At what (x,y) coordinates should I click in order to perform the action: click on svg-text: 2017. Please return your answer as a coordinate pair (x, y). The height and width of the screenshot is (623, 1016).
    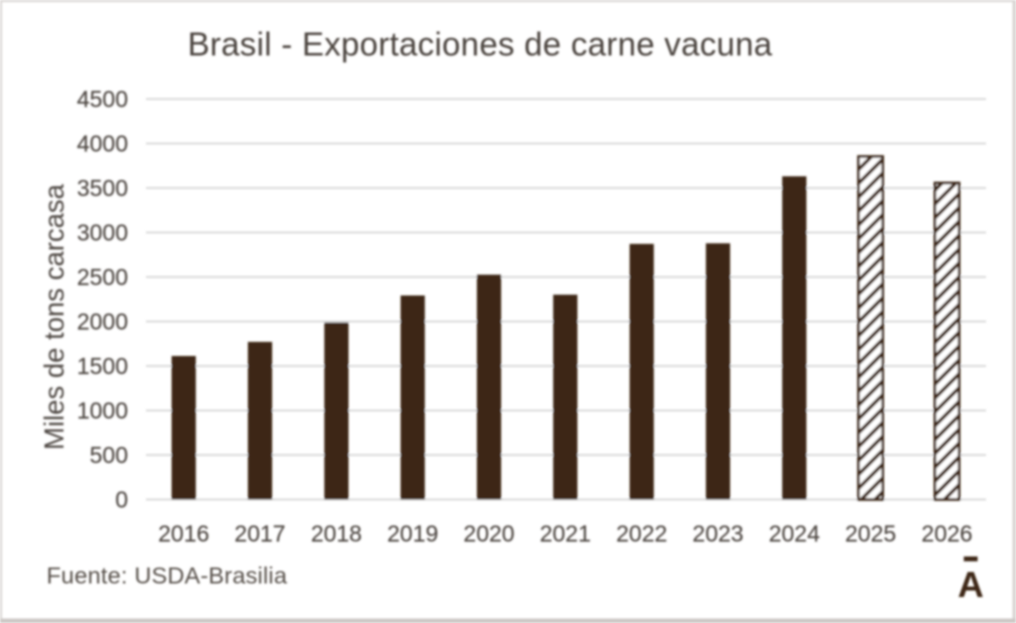
    Looking at the image, I should click on (259, 534).